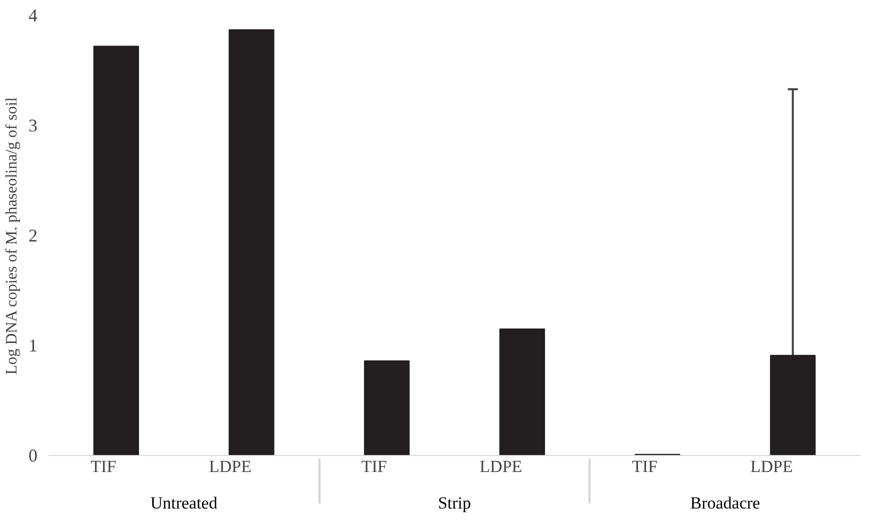 The image size is (881, 521). Describe the element at coordinates (33, 126) in the screenshot. I see `y-tick-label: 3` at that location.